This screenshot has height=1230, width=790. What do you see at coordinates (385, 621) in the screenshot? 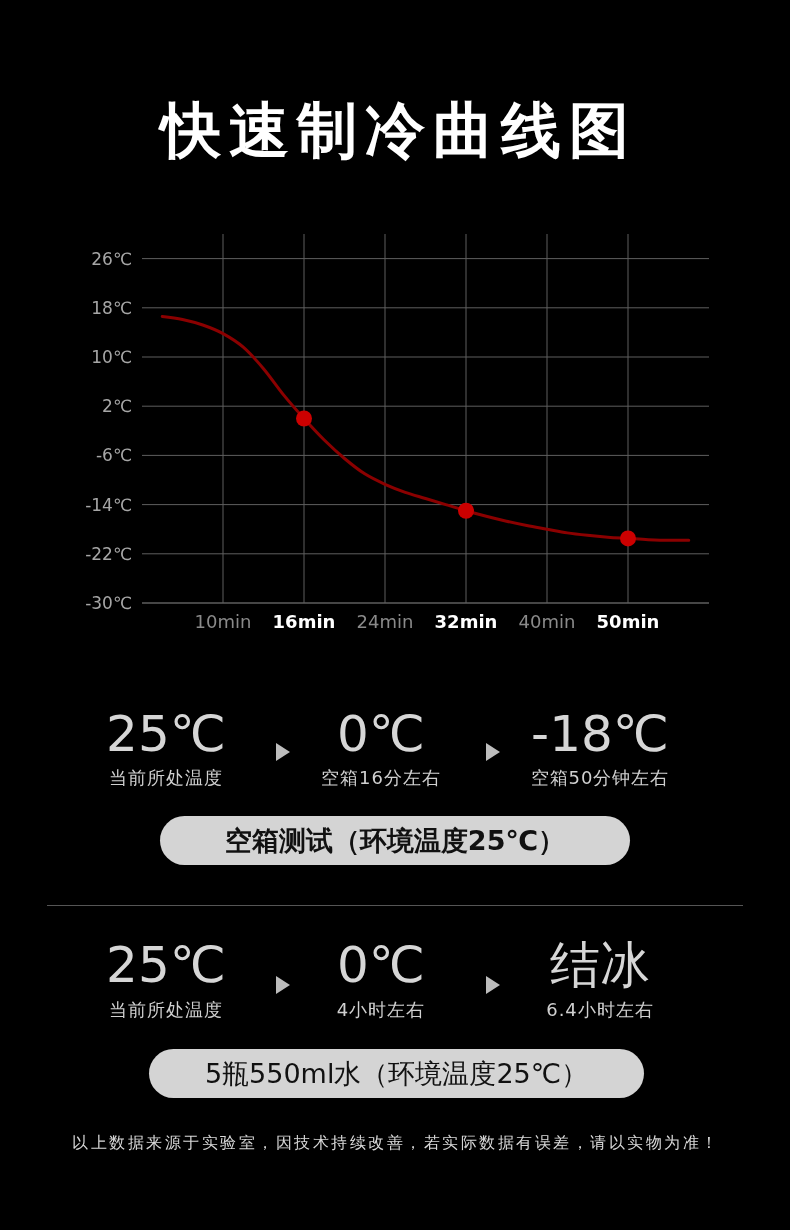
I see `x-tick-label: 24min` at bounding box center [385, 621].